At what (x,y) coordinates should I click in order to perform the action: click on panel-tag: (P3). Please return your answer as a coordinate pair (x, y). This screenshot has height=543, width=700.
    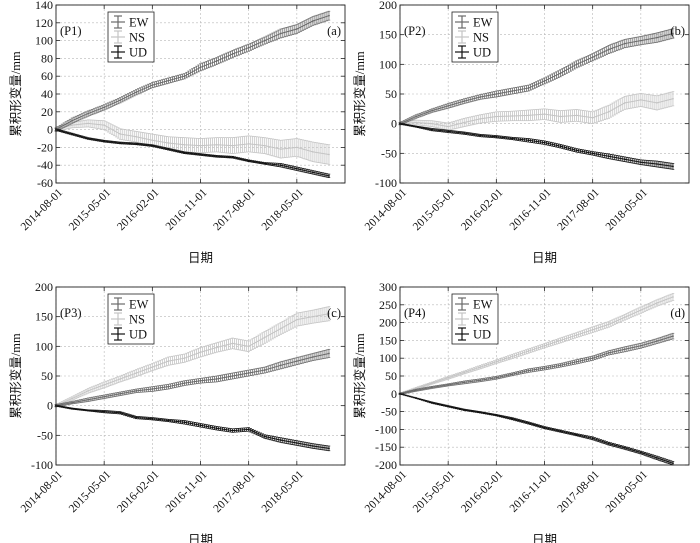
    Looking at the image, I should click on (71, 313).